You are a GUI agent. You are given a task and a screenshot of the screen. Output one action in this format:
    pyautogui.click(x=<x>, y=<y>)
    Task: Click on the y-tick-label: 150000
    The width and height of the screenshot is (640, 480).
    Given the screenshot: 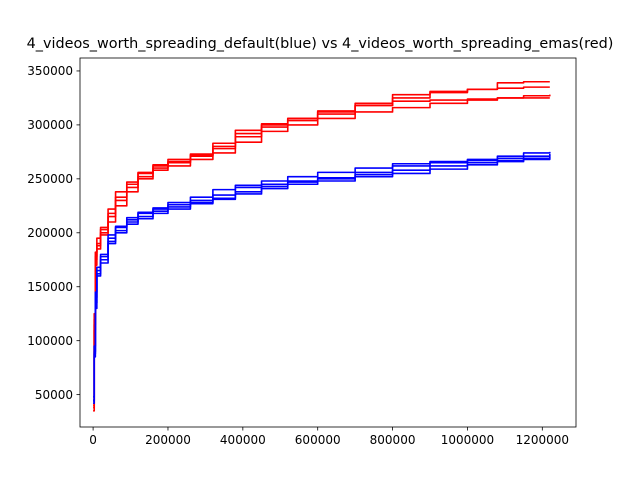 What is the action you would take?
    pyautogui.click(x=50, y=287)
    